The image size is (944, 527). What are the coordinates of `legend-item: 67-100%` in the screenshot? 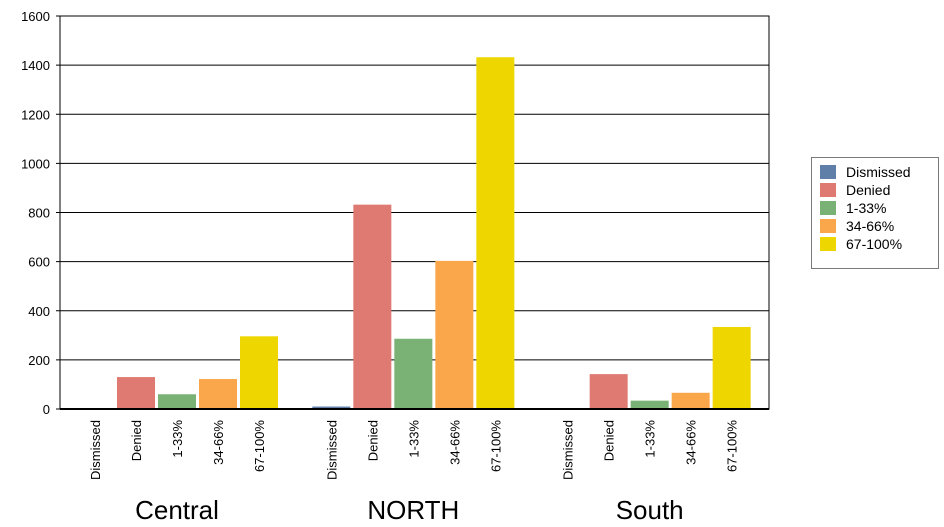 It's located at (879, 244).